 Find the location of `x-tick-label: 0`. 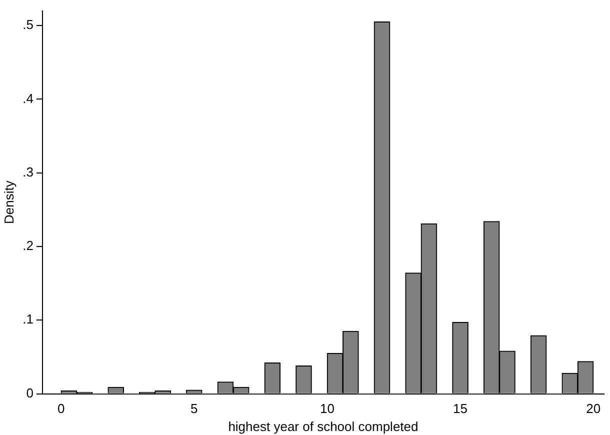

x-tick-label: 0 is located at coordinates (61, 408).